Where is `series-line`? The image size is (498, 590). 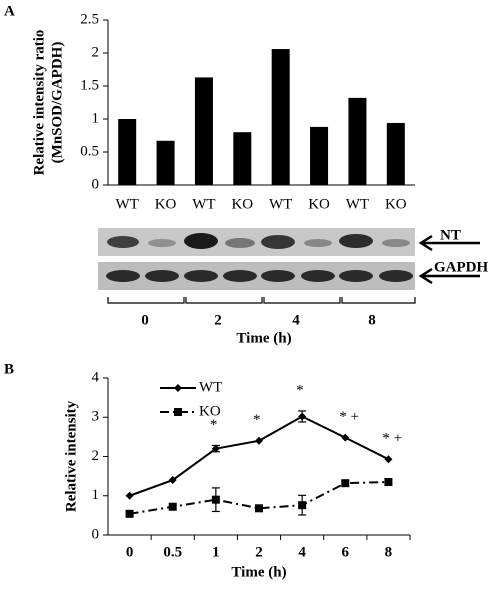 series-line is located at coordinates (259, 456).